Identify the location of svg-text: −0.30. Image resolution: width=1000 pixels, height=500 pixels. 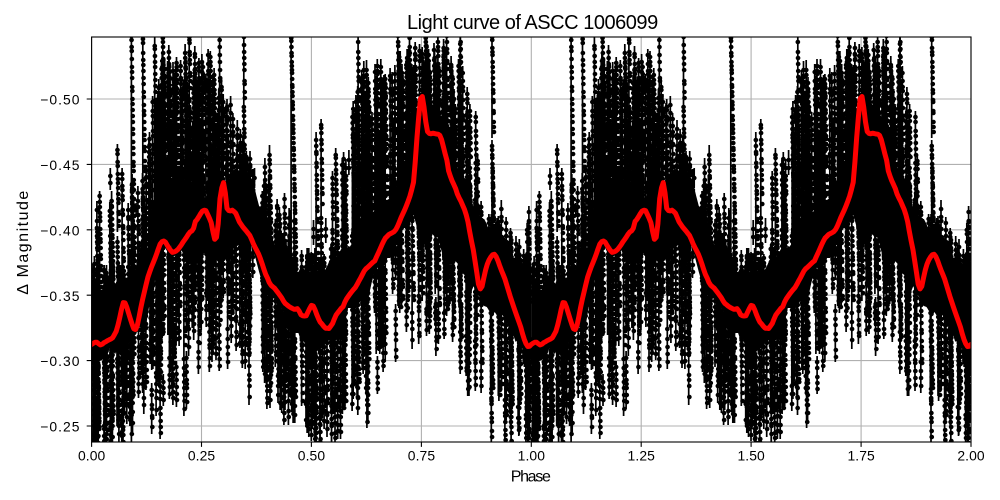
(60, 361).